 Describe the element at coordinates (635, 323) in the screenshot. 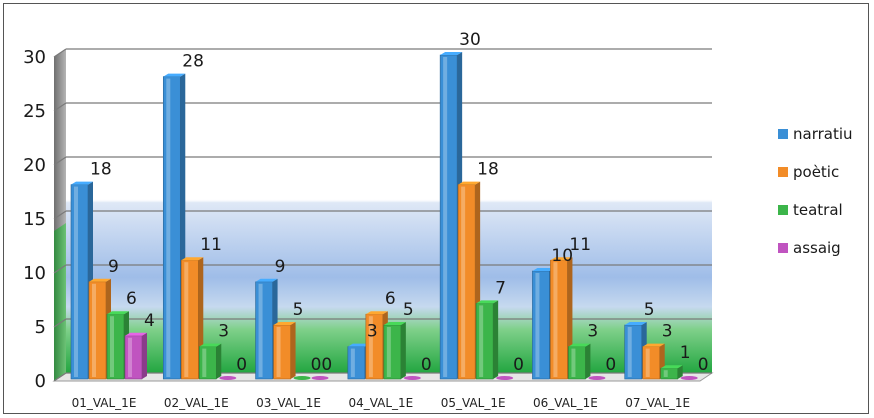

I see `bar-top-narratiu-07_VAL_1E` at that location.